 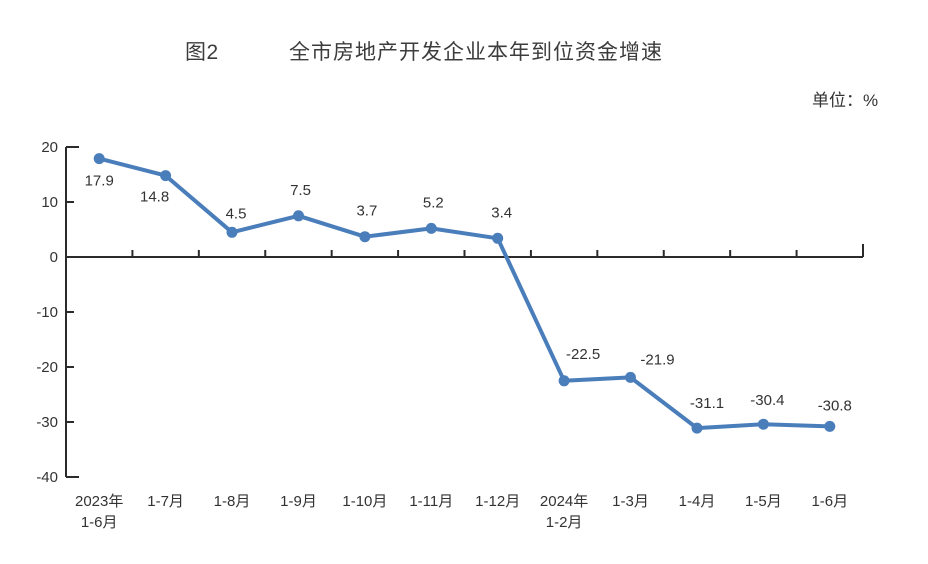 What do you see at coordinates (497, 501) in the screenshot?
I see `x-tick-label: 1-12月` at bounding box center [497, 501].